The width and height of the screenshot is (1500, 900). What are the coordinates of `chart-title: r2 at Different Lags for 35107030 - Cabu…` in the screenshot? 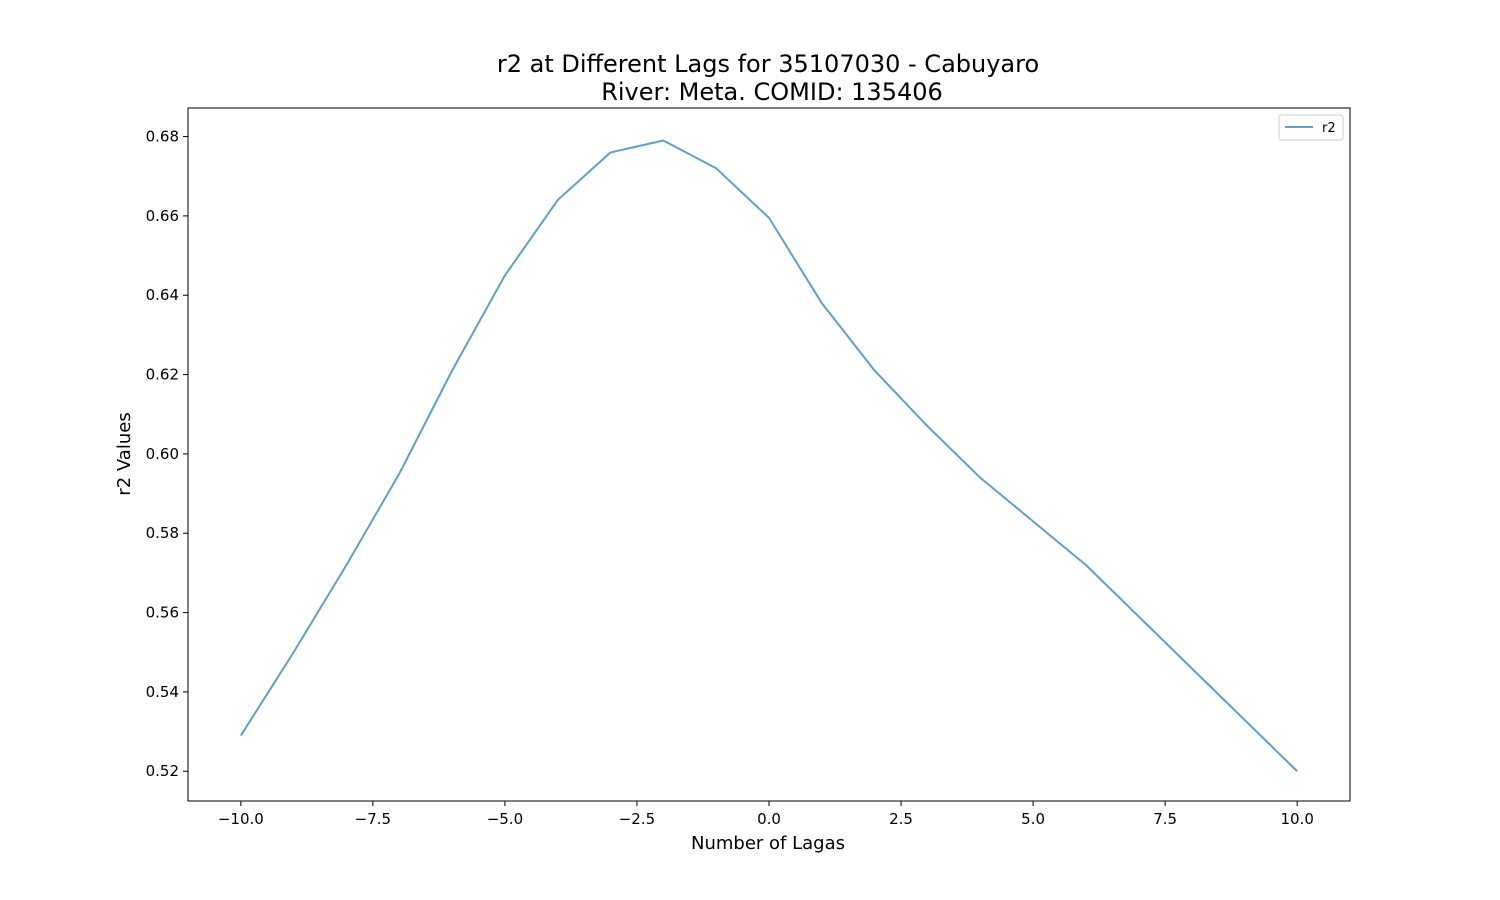 It's located at (768, 64).